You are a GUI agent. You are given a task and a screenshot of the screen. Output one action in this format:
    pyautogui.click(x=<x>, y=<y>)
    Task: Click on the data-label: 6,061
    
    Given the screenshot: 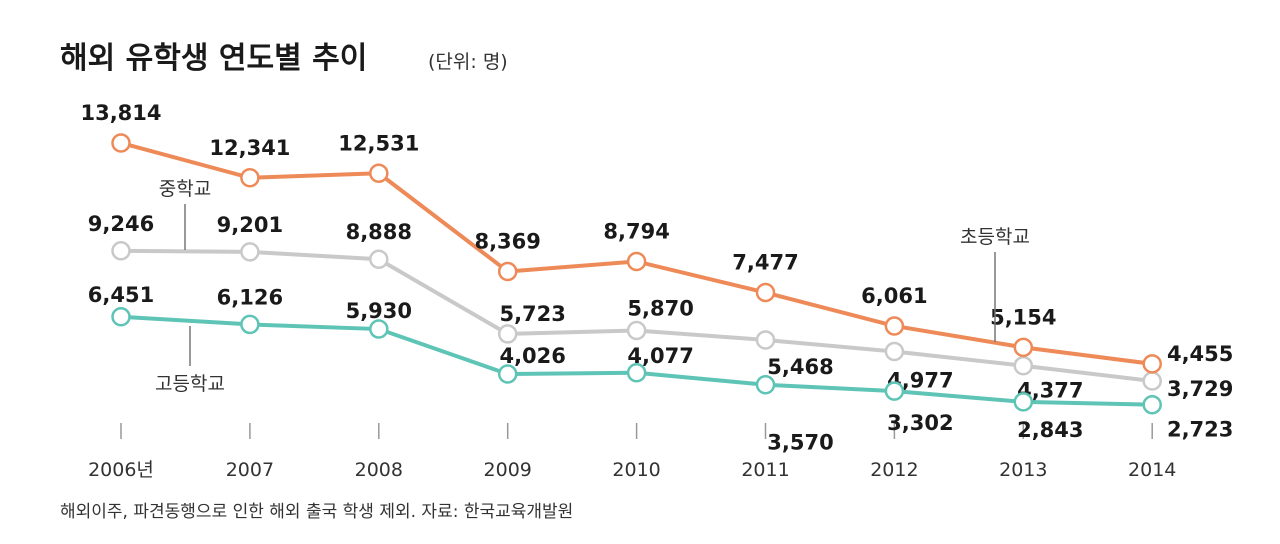 What is the action you would take?
    pyautogui.click(x=894, y=296)
    